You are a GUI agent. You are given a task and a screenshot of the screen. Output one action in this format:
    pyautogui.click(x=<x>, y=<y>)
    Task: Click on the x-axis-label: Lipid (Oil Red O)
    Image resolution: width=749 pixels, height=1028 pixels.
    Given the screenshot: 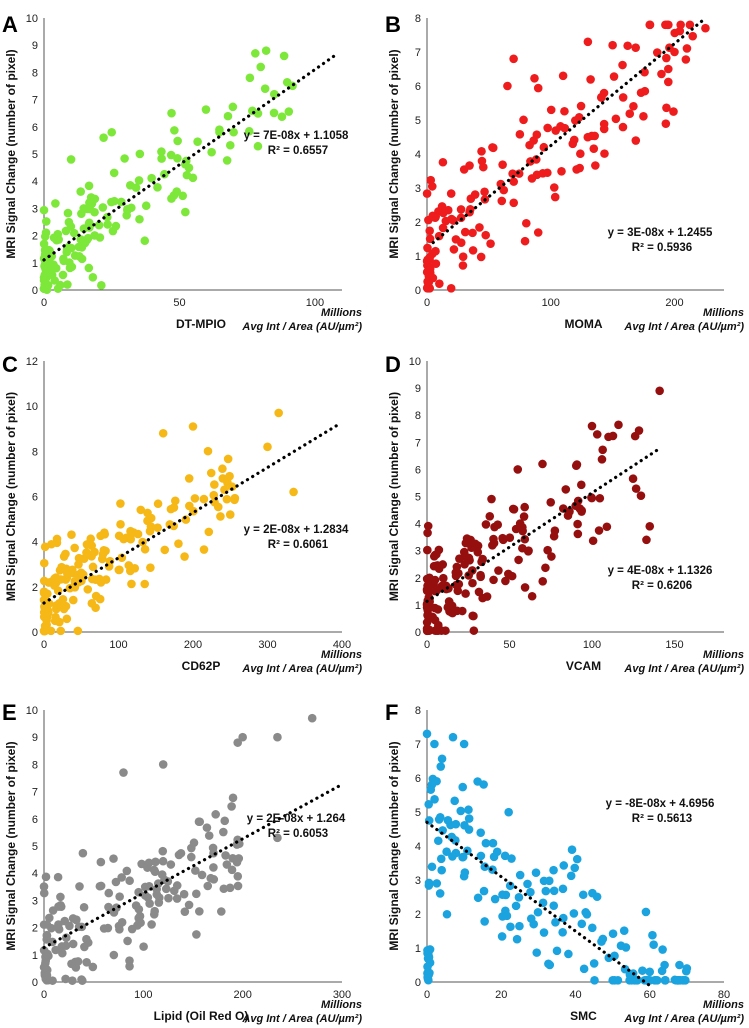 What is the action you would take?
    pyautogui.click(x=201, y=1016)
    